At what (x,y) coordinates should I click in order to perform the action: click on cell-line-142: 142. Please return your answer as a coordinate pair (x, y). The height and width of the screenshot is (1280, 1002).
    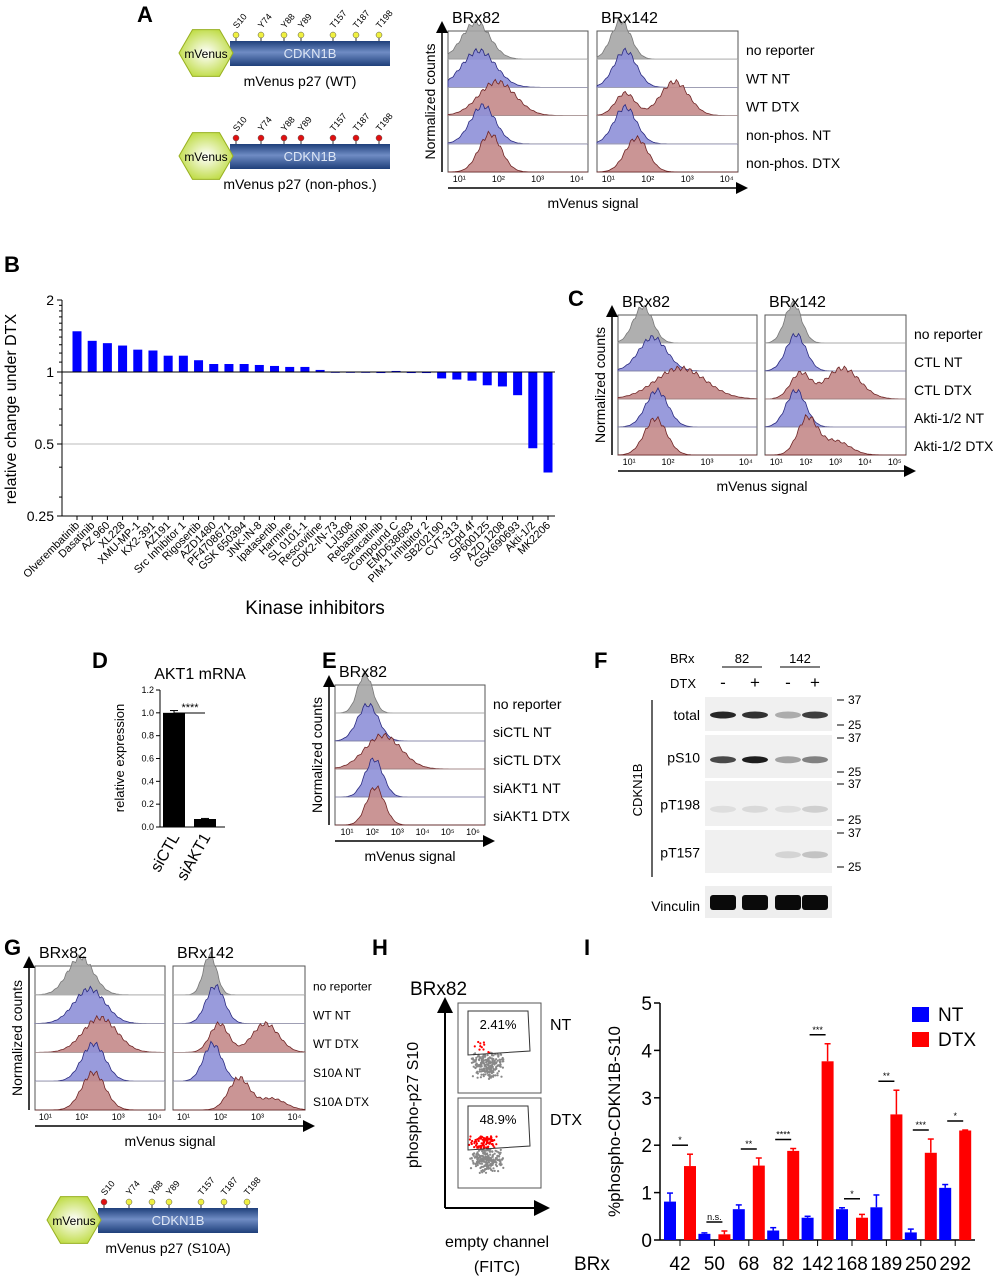
    Looking at the image, I should click on (800, 658).